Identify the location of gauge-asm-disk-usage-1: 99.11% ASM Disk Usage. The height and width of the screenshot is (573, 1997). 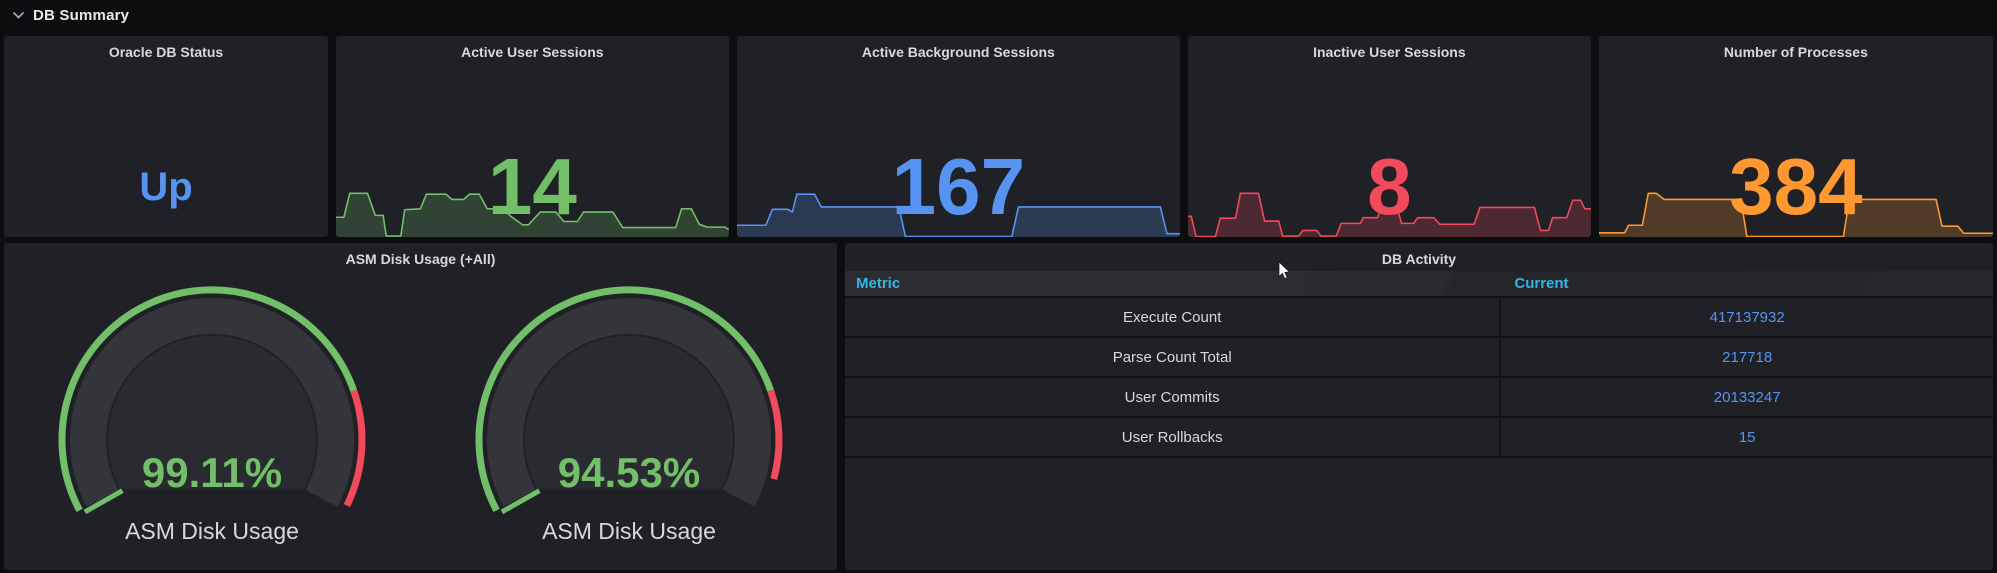
(212, 416).